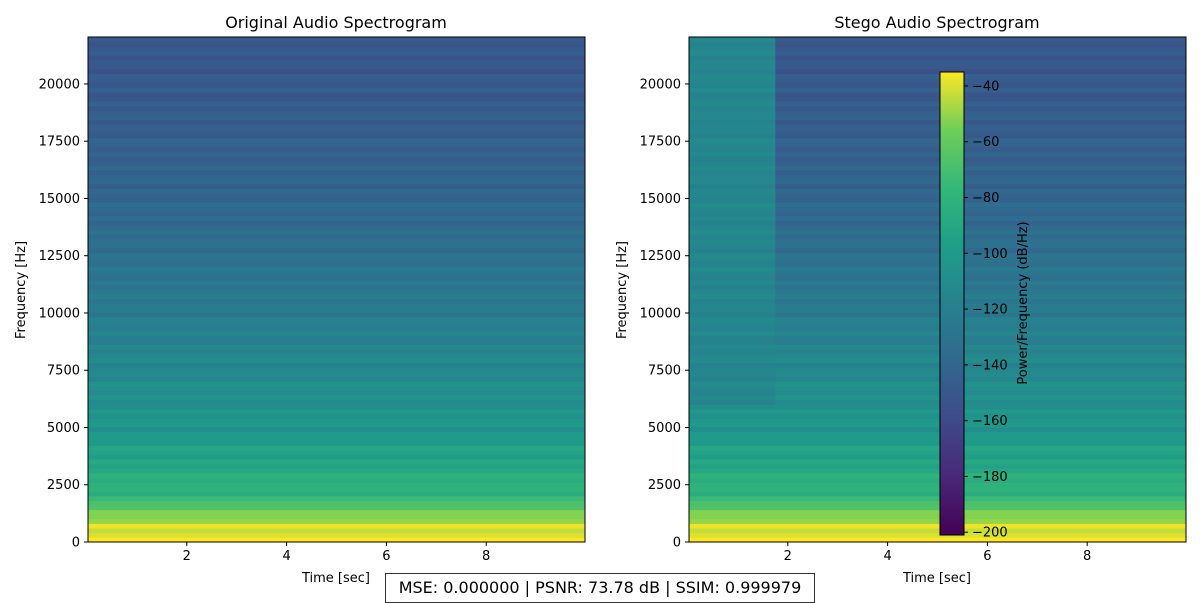 Image resolution: width=1200 pixels, height=603 pixels. Describe the element at coordinates (1023, 302) in the screenshot. I see `colorbar-label: Power/Frequency (dB/Hz)` at that location.